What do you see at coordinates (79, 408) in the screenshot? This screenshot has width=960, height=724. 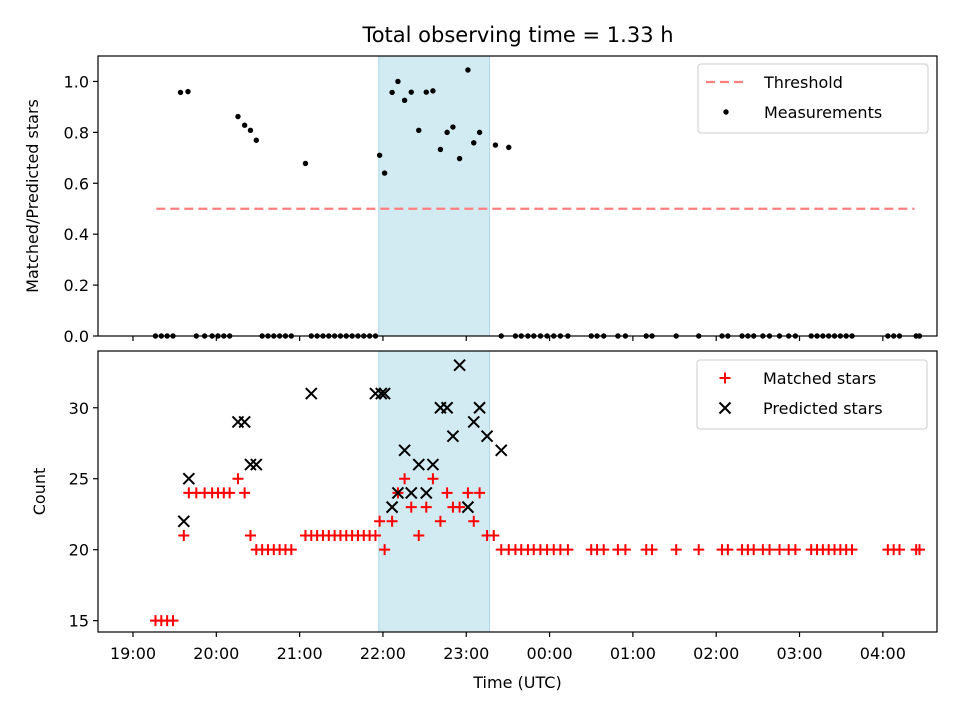 I see `bottom-y-tick-label: 30` at bounding box center [79, 408].